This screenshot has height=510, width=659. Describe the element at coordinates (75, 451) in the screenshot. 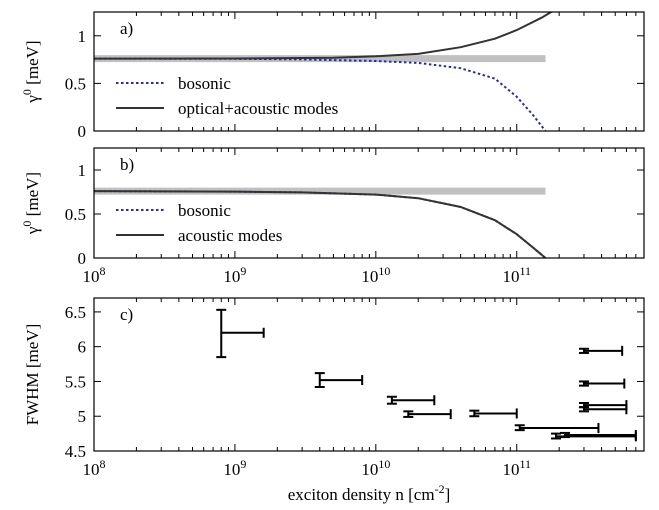

I see `y-tick-label: 4.5` at that location.